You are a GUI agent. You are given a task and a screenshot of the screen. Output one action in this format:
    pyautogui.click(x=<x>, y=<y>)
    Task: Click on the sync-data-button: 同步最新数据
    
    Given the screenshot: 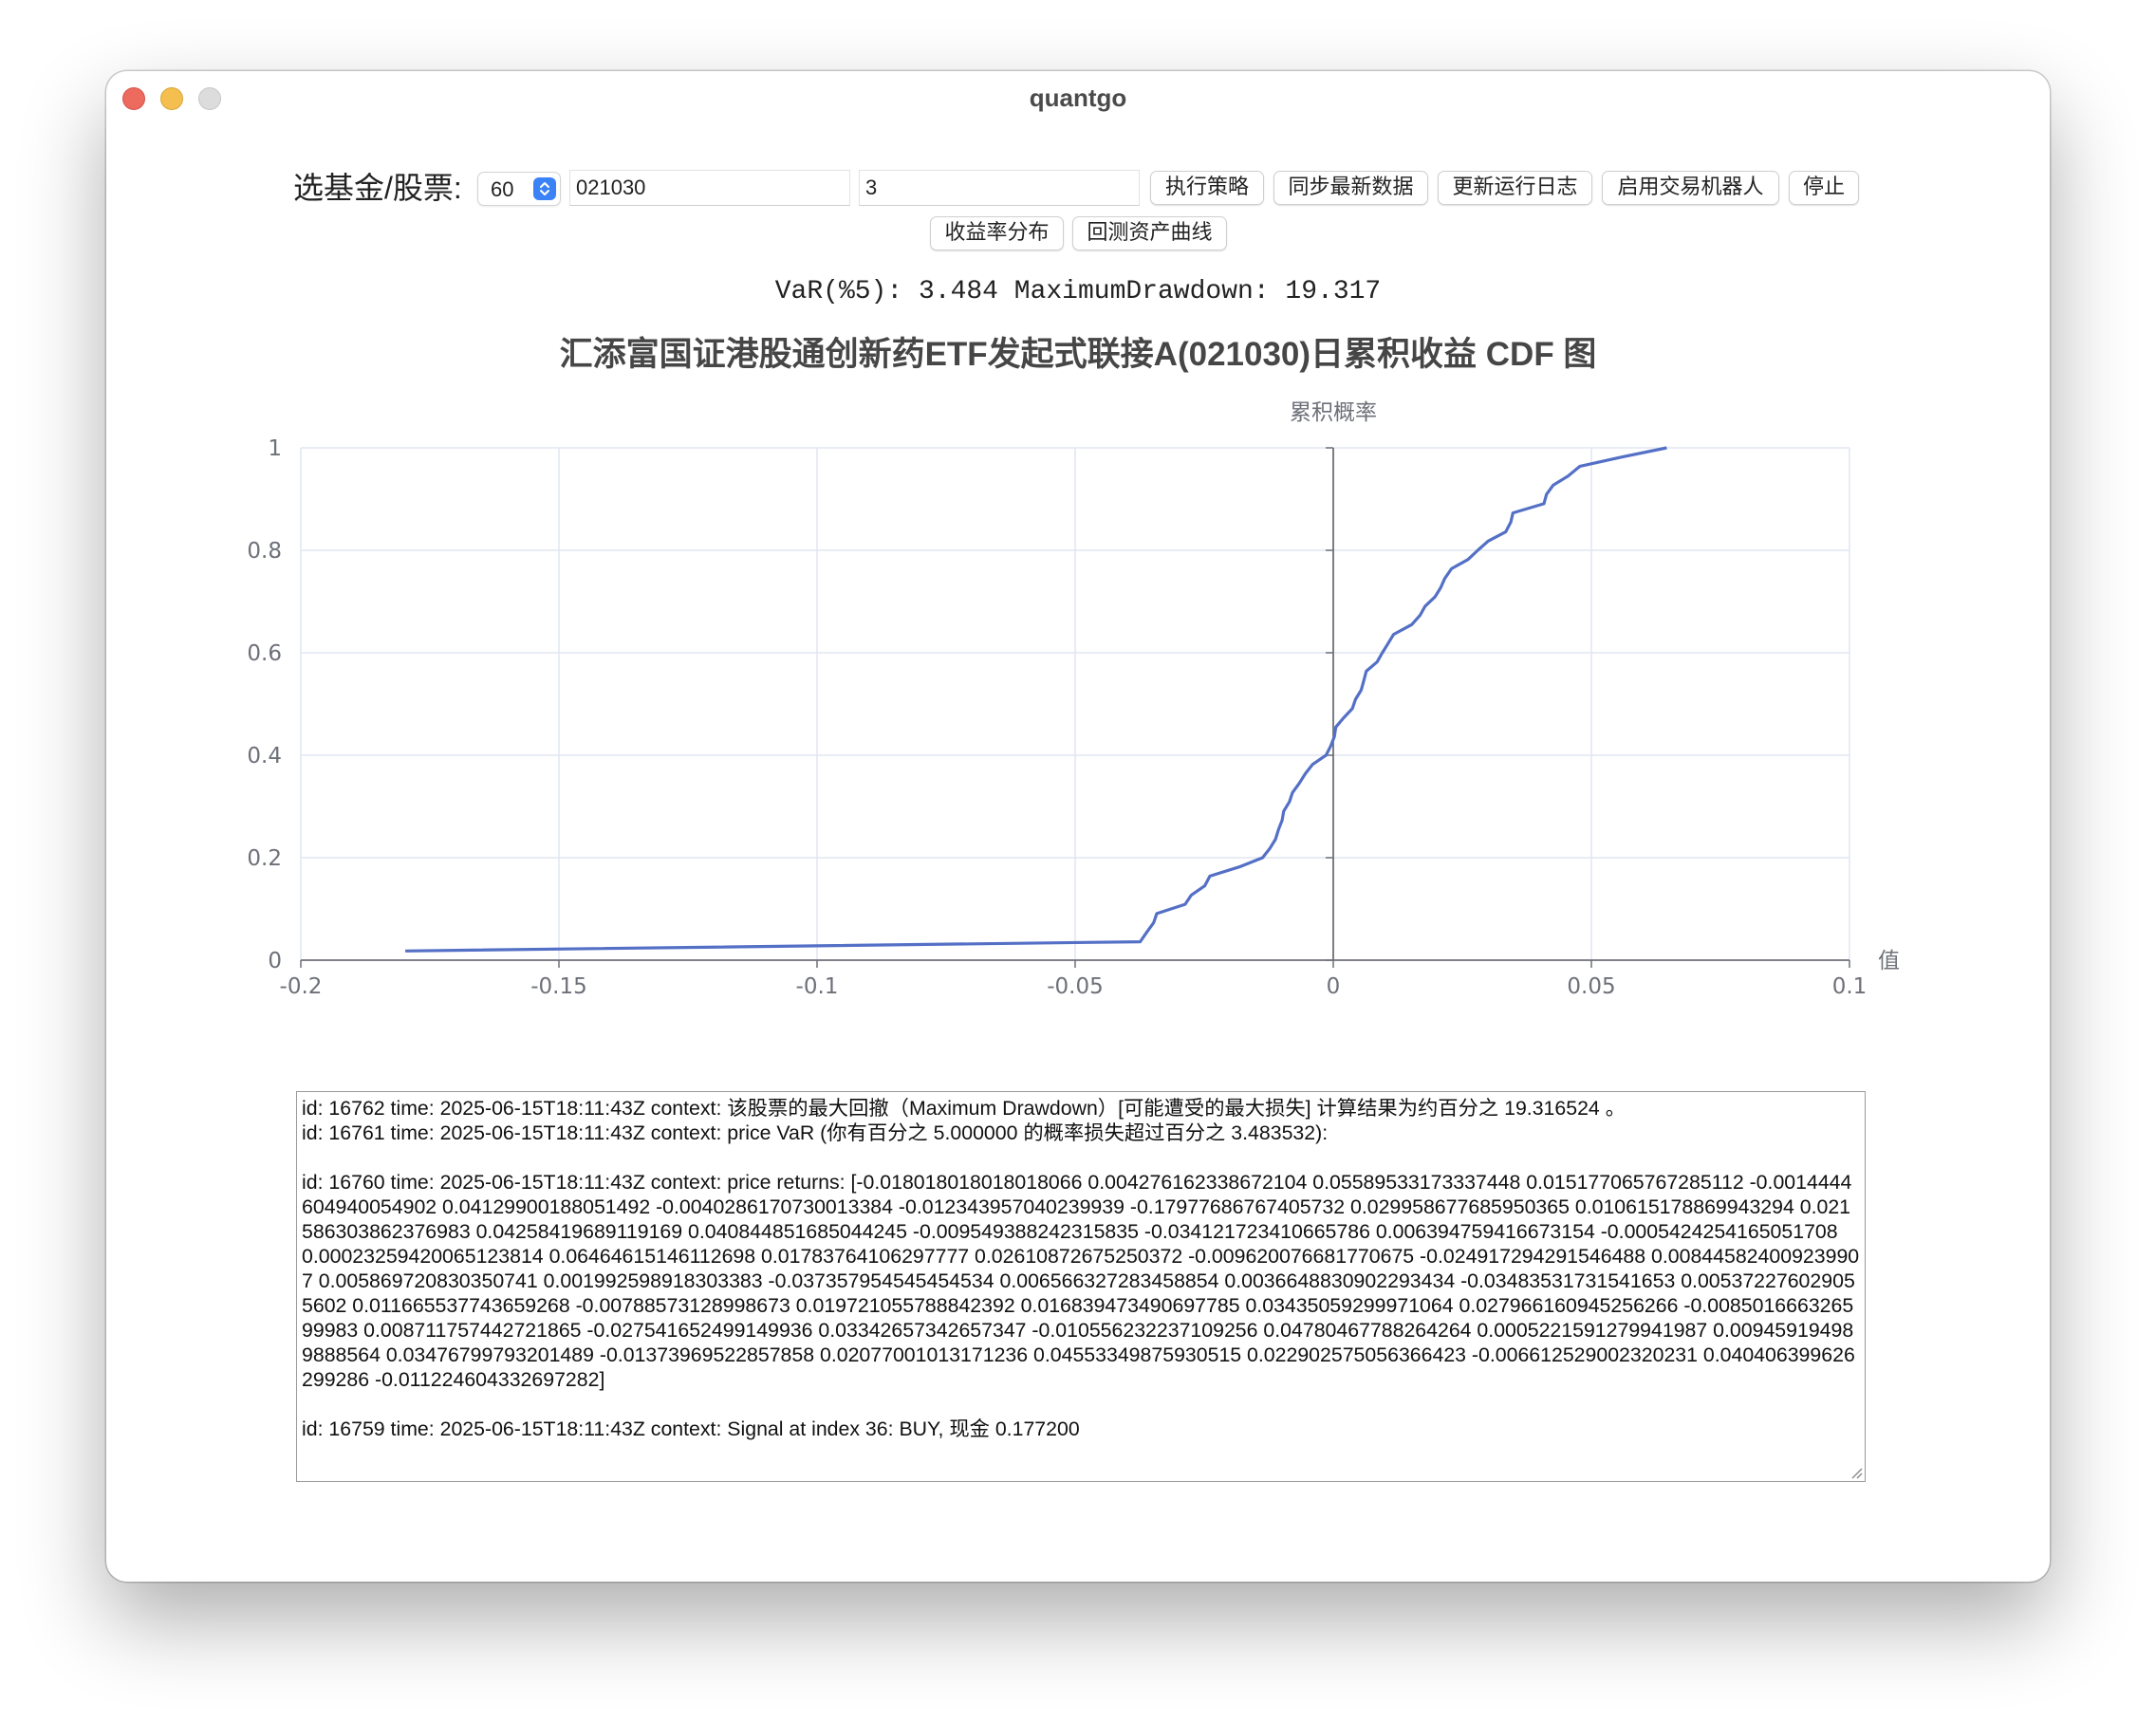 What is the action you would take?
    pyautogui.click(x=1350, y=188)
    